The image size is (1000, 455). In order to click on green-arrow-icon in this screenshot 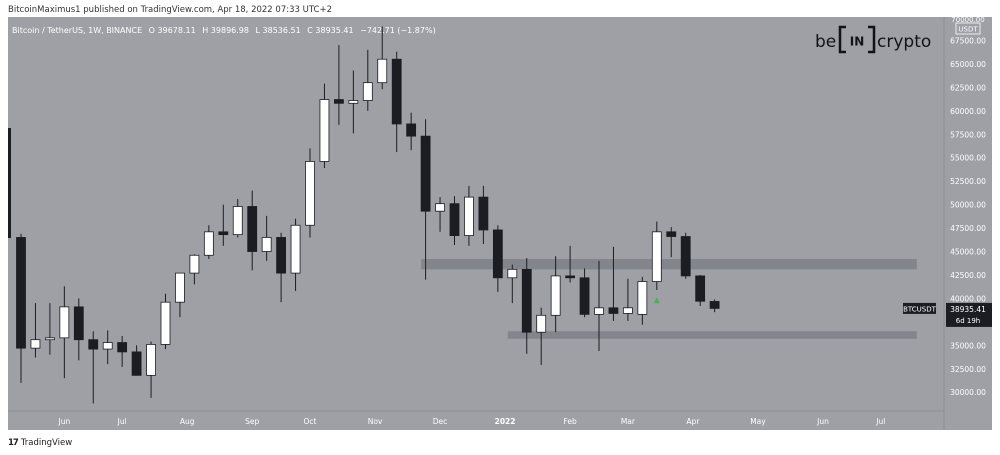, I will do `click(656, 300)`.